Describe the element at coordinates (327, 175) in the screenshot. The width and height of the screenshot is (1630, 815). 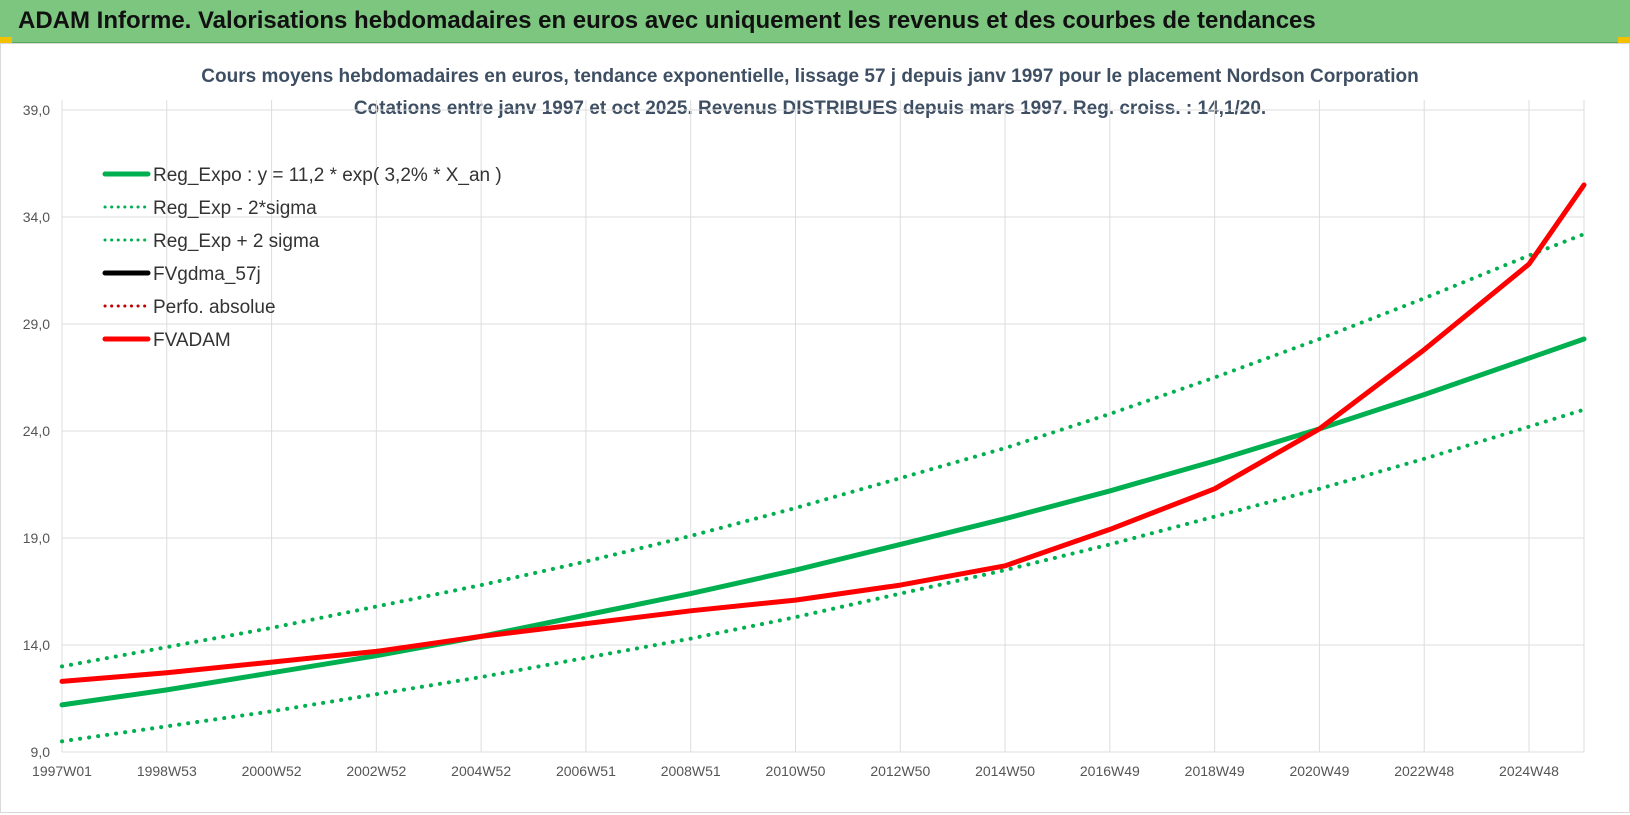
I see `legend-label: Reg_Expo : y = 11,2 * exp( 3,2% * X_an )` at that location.